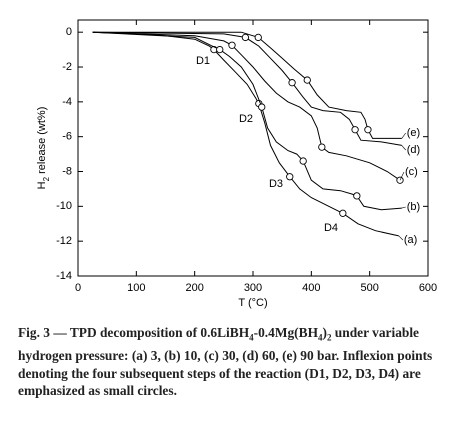  I want to click on y-tick-label: -4, so click(67, 102).